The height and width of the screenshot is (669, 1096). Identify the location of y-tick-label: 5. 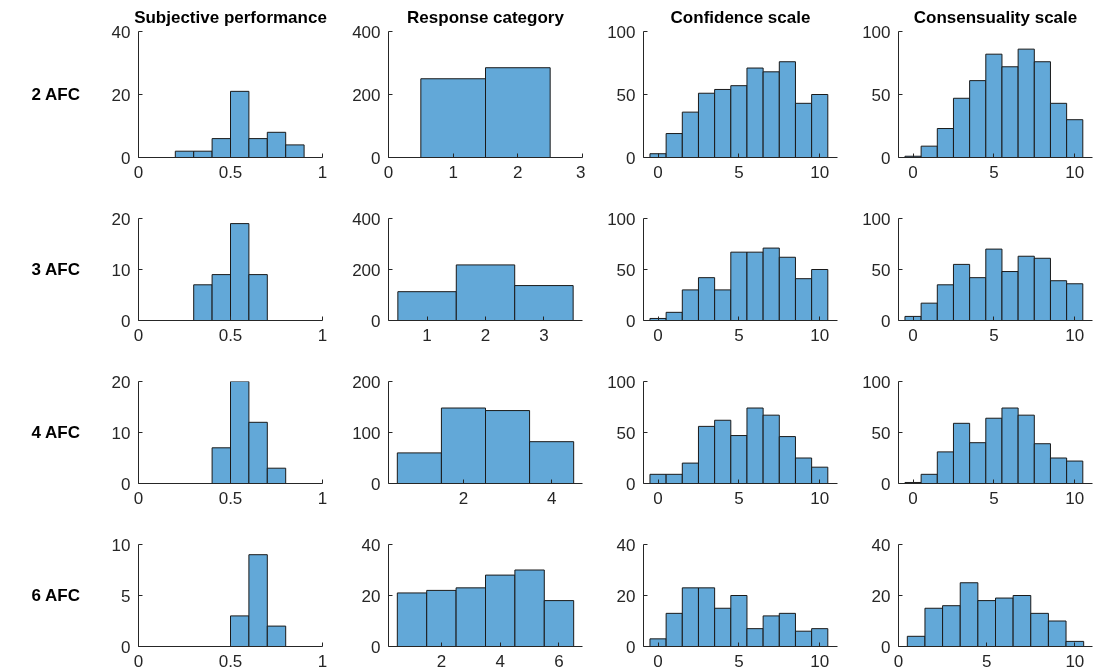
(126, 596).